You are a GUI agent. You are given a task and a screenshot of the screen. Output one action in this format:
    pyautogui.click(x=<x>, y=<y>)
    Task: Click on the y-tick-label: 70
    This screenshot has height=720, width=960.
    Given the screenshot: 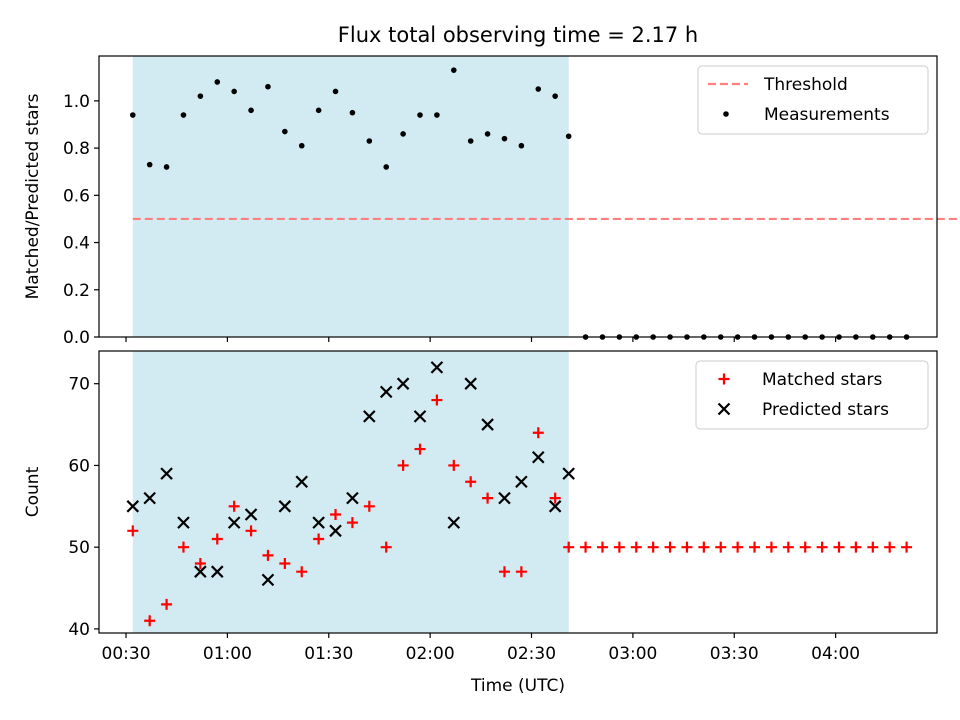 What is the action you would take?
    pyautogui.click(x=79, y=385)
    